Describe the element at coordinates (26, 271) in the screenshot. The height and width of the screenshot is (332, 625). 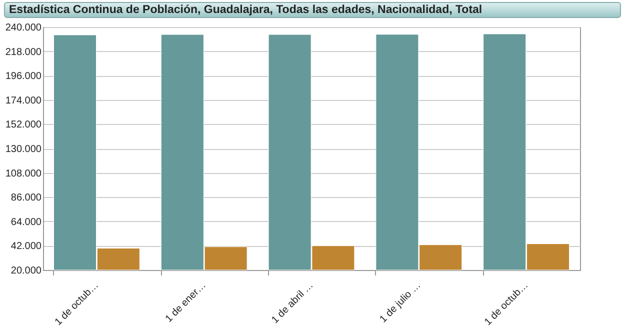
I see `y-tick-label: 20.000` at that location.